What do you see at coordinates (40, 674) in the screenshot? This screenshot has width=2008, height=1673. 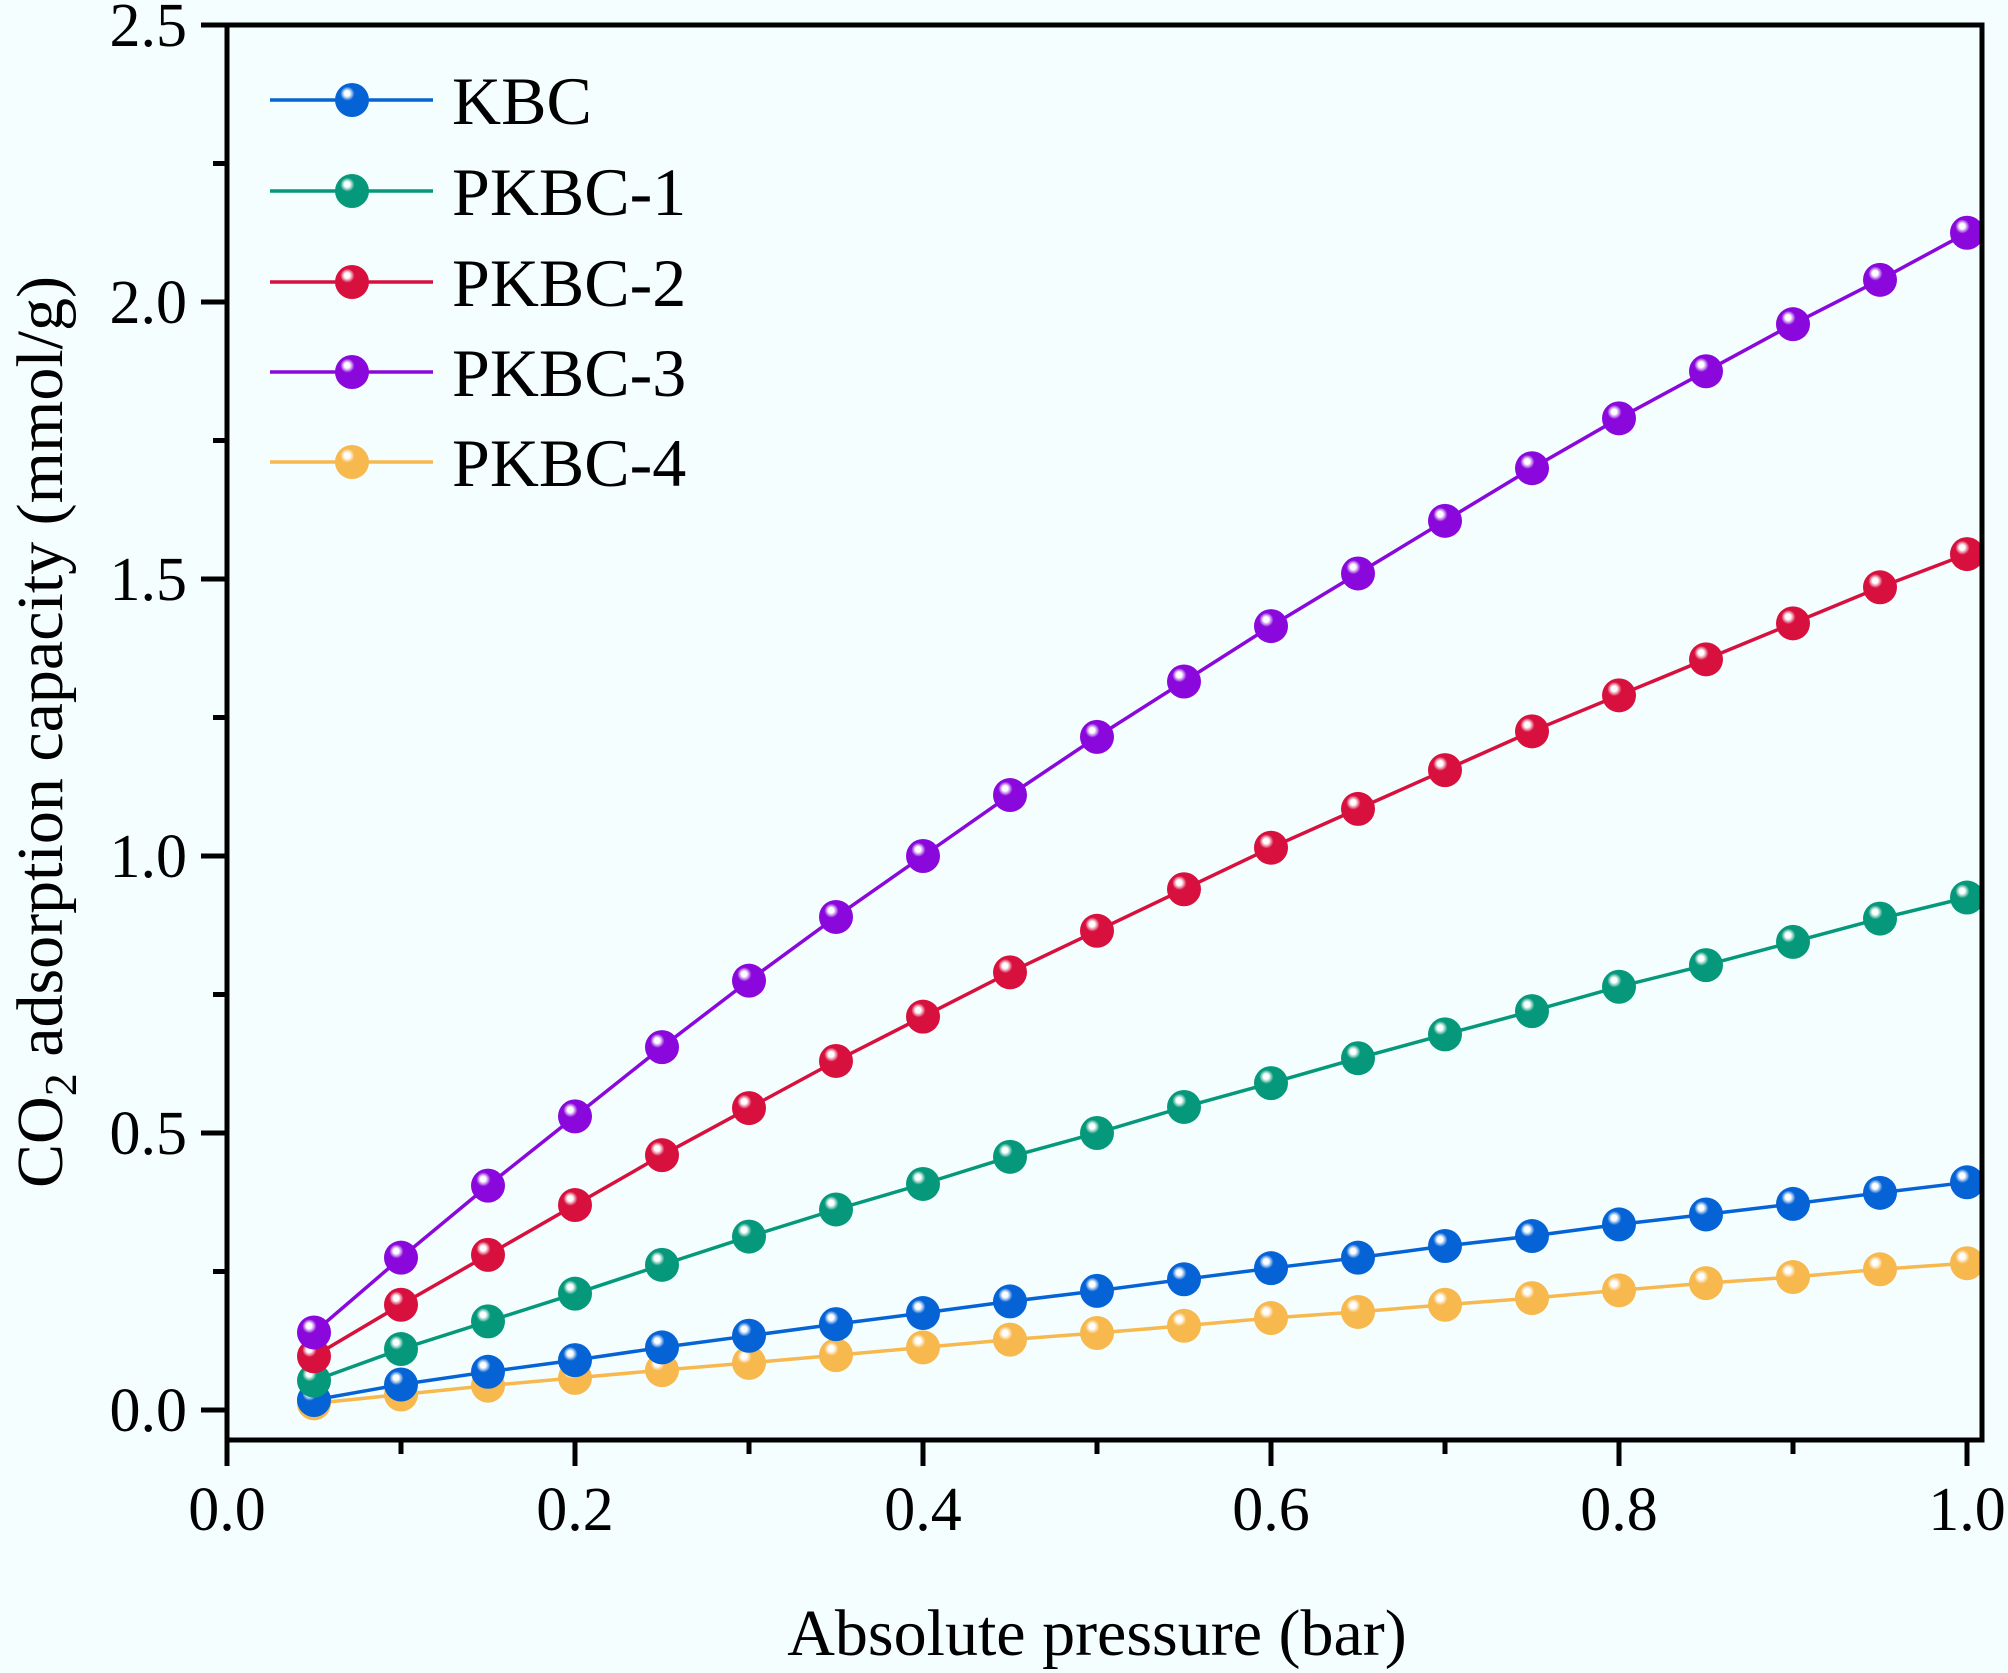 I see `y-axis-title-rest: adsorption capacity (mmol/g)` at bounding box center [40, 674].